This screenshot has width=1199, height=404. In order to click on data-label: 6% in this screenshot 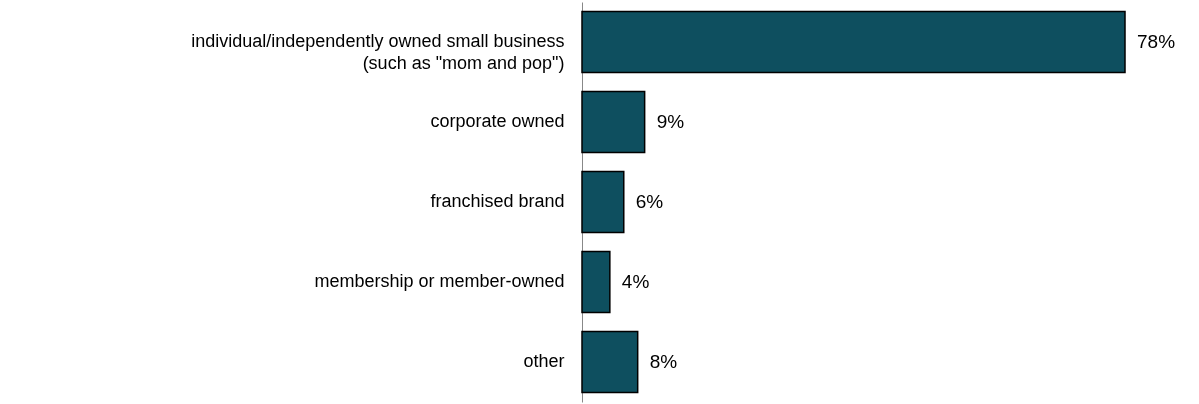, I will do `click(649, 201)`.